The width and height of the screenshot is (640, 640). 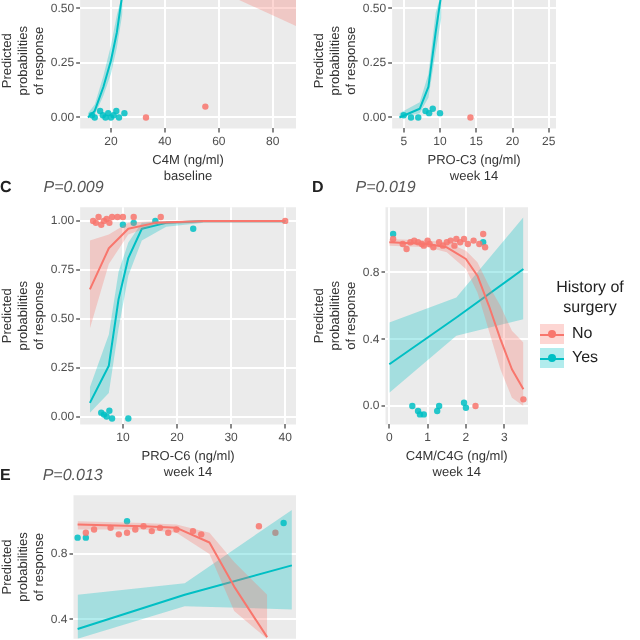 What do you see at coordinates (585, 358) in the screenshot?
I see `legend-label: Yes` at bounding box center [585, 358].